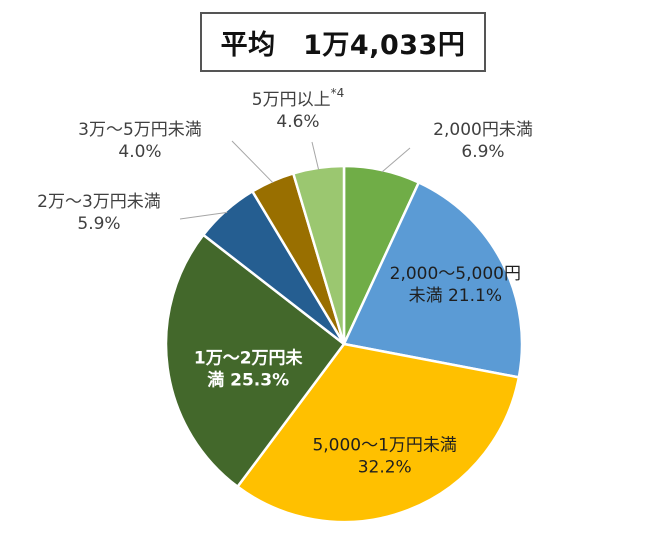 Image resolution: width=650 pixels, height=534 pixels. Describe the element at coordinates (99, 213) in the screenshot. I see `slice-label-5: 2万～3万円未満 5.9%` at that location.